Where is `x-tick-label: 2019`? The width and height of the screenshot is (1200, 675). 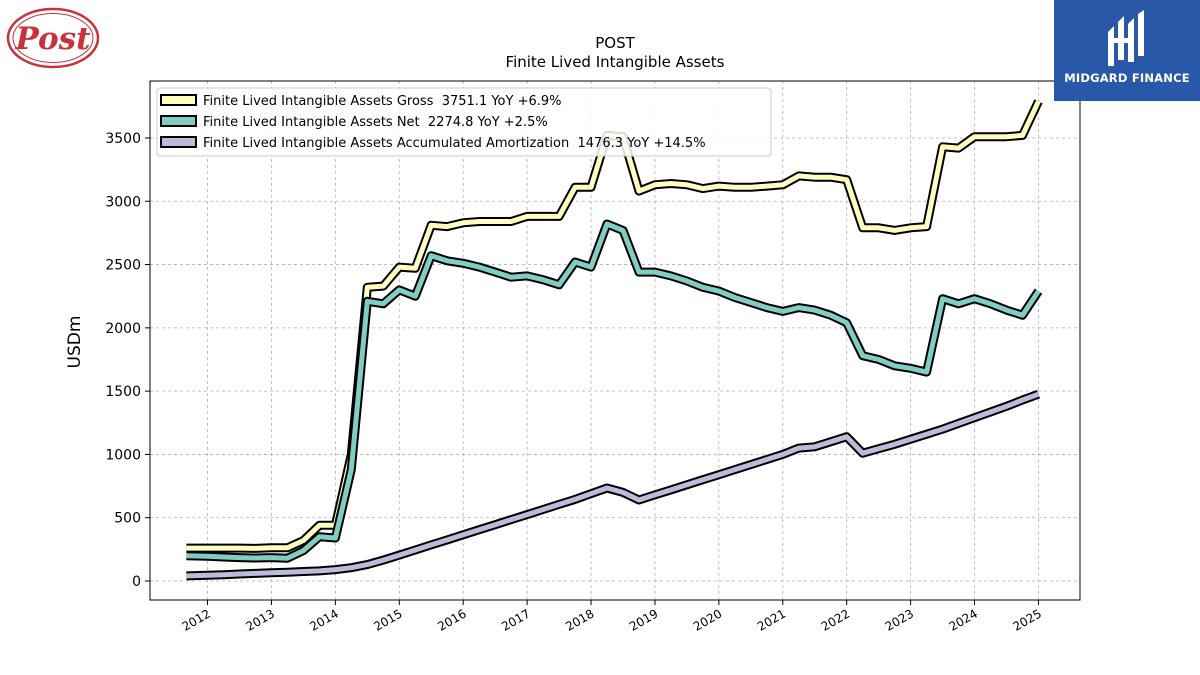 x-tick-label: 2019 is located at coordinates (643, 619).